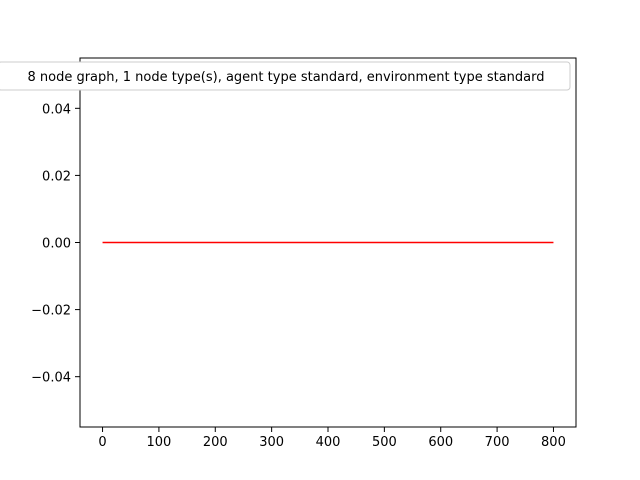 The image size is (640, 480). I want to click on y-axis: −0.04 −0.02 0.00 0.02 0.04, so click(55, 244).